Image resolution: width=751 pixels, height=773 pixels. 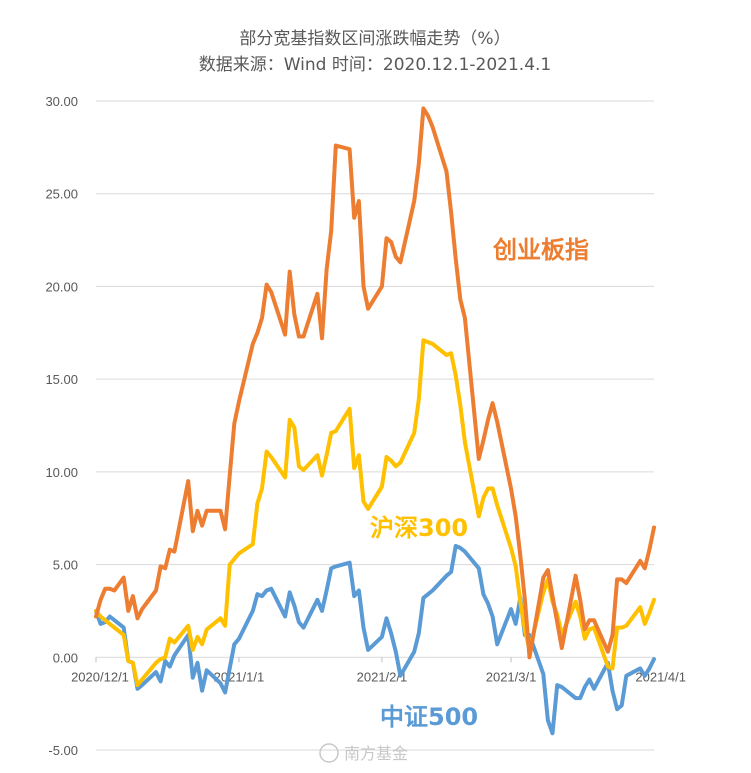 I want to click on y-tick-label: 10.00, so click(x=61, y=472).